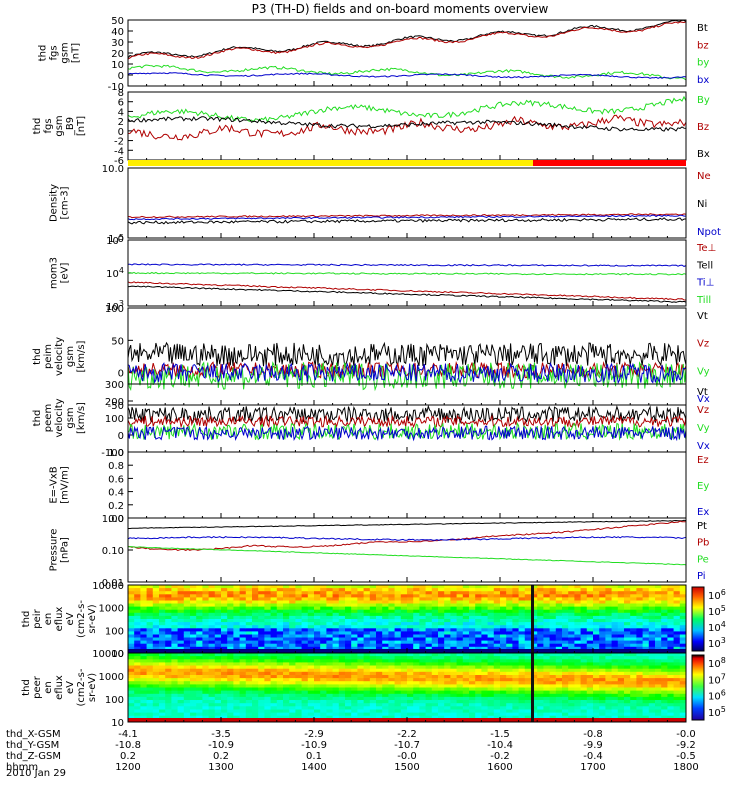  Describe the element at coordinates (121, 103) in the screenshot. I see `panel-1-ytick-1: 6` at that location.